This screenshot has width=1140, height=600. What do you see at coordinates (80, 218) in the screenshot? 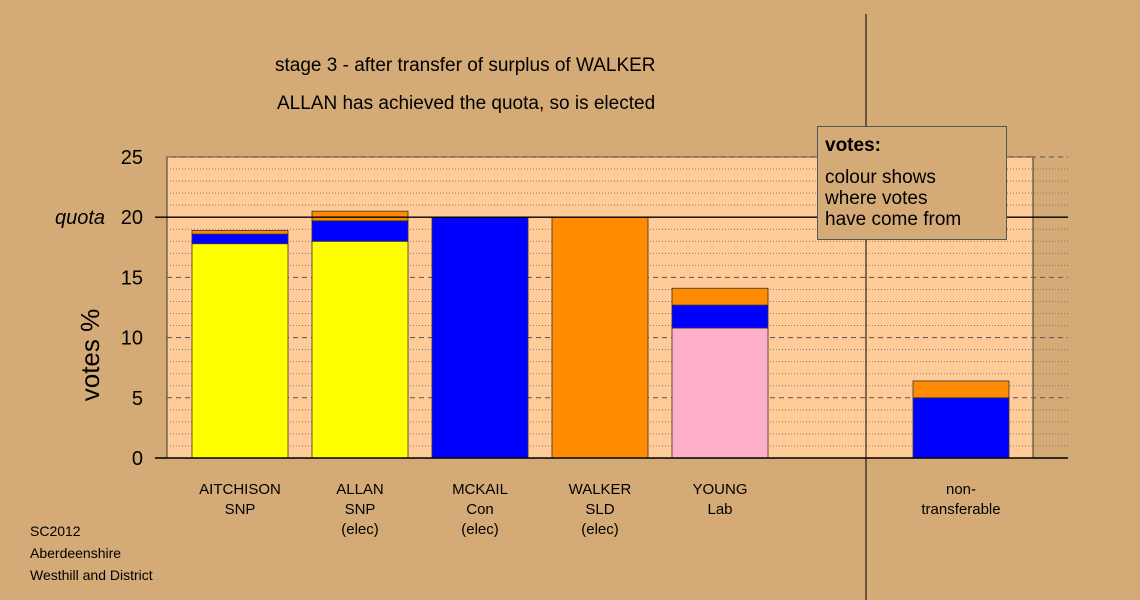
I see `quota-label: quota` at bounding box center [80, 218].